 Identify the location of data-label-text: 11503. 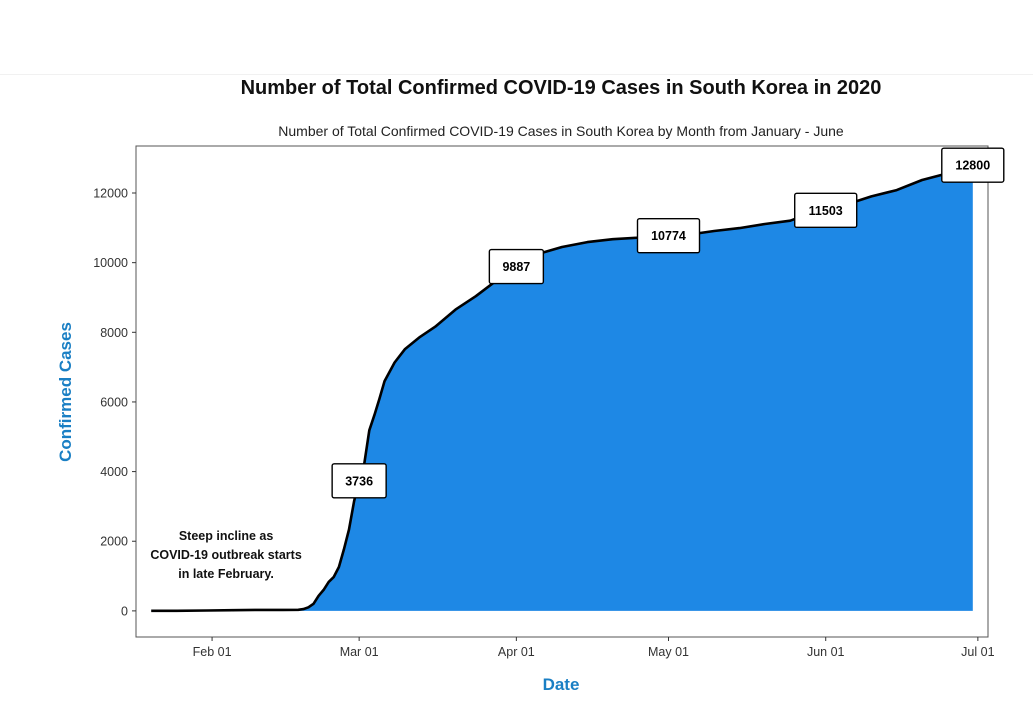
(826, 211).